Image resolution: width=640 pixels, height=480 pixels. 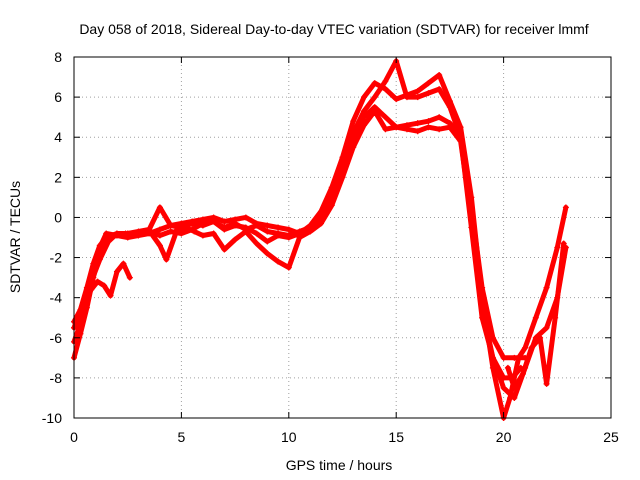 I want to click on x-tick-label: 20, so click(x=504, y=437).